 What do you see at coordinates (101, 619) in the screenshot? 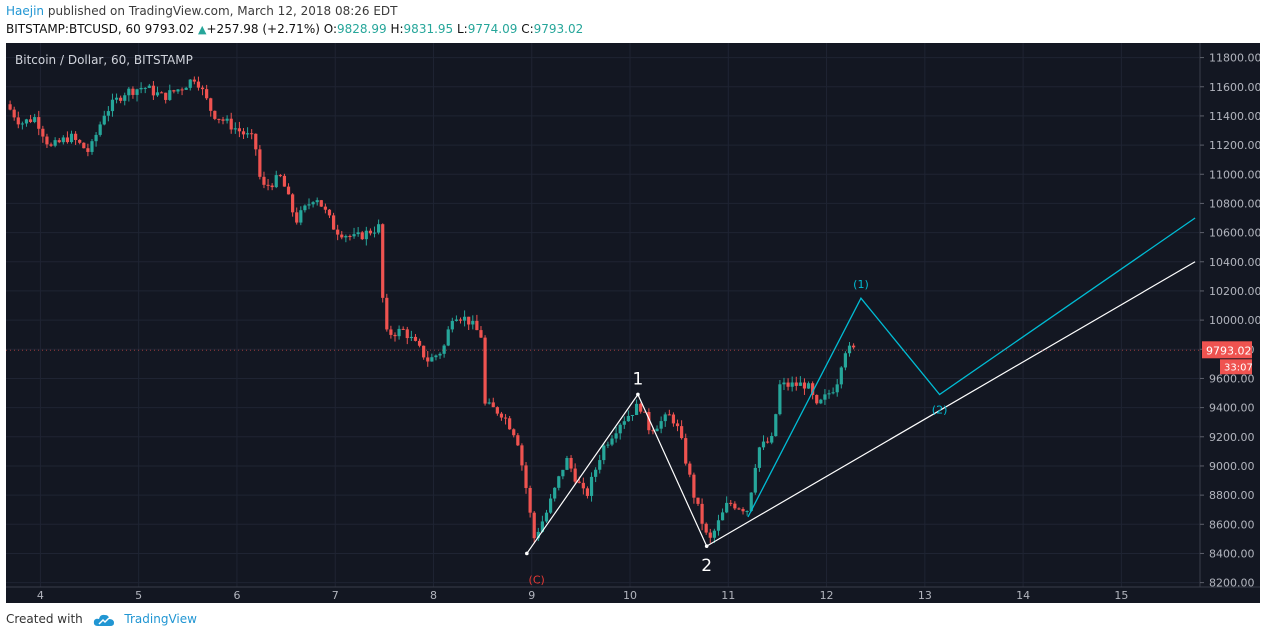
I see `footer: Created with TradingView` at bounding box center [101, 619].